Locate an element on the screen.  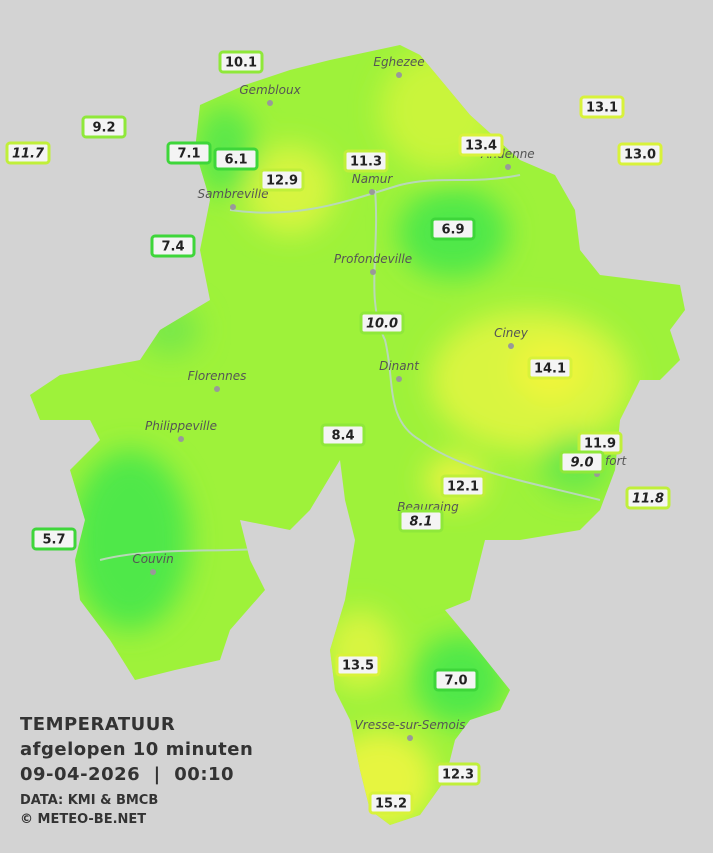
station-value: 13.5 is located at coordinates (358, 666).